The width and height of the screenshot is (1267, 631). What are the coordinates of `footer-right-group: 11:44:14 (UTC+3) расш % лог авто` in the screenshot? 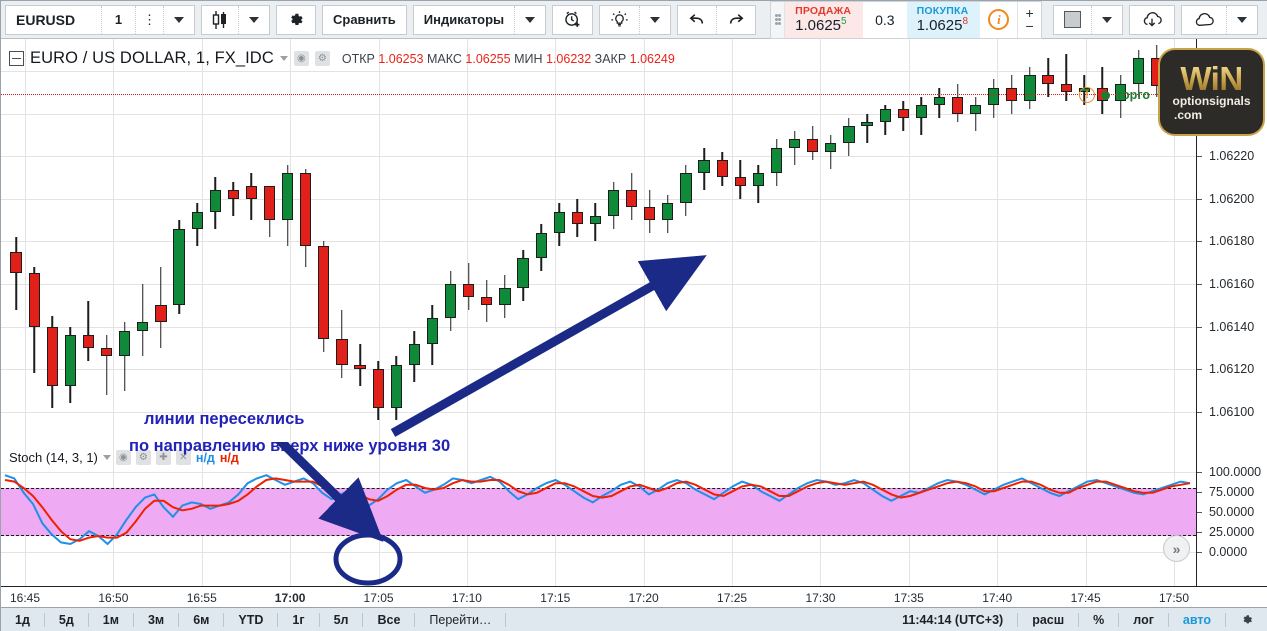 It's located at (1077, 620).